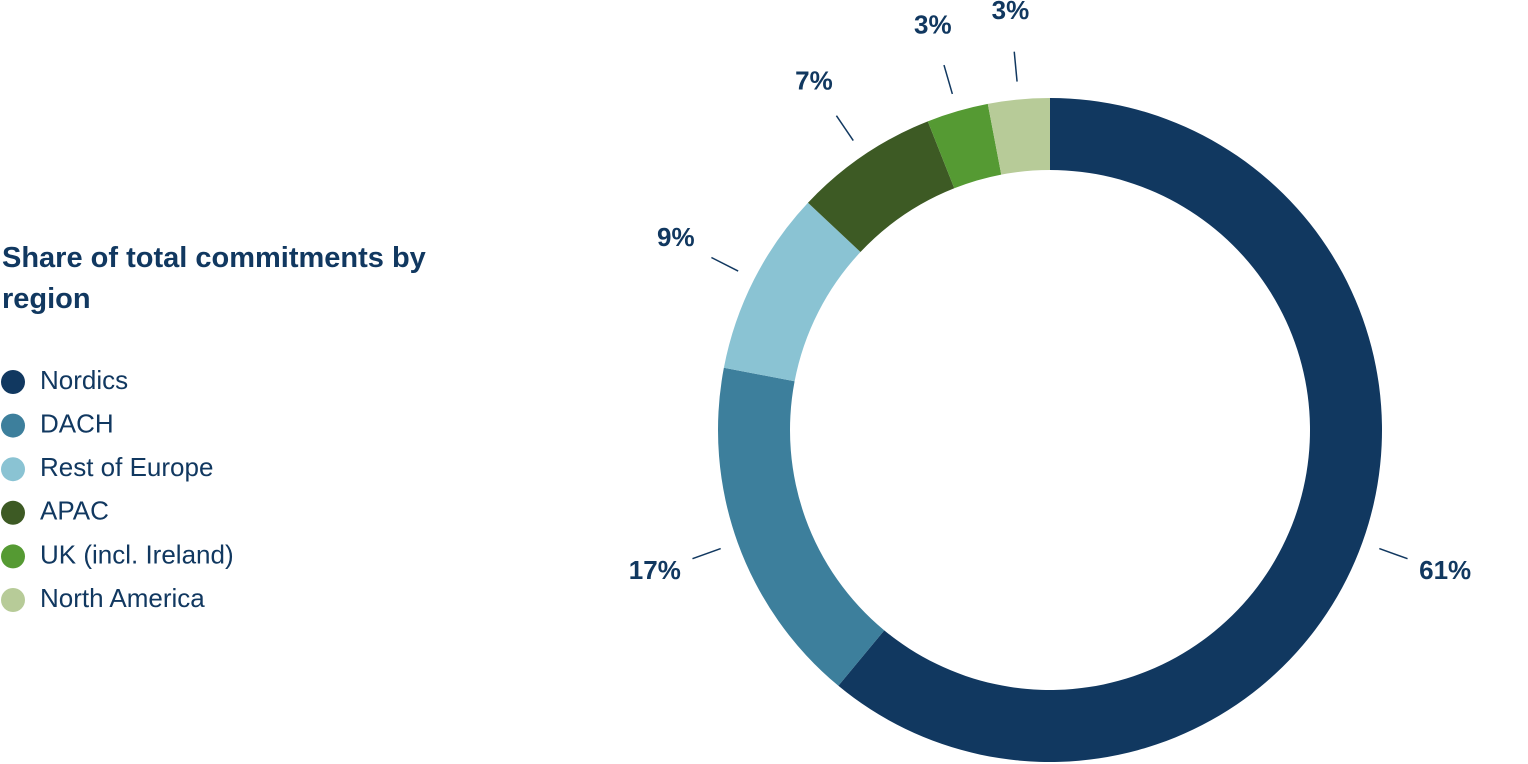 Image resolution: width=1528 pixels, height=764 pixels. What do you see at coordinates (77, 423) in the screenshot?
I see `legend-label: DACH` at bounding box center [77, 423].